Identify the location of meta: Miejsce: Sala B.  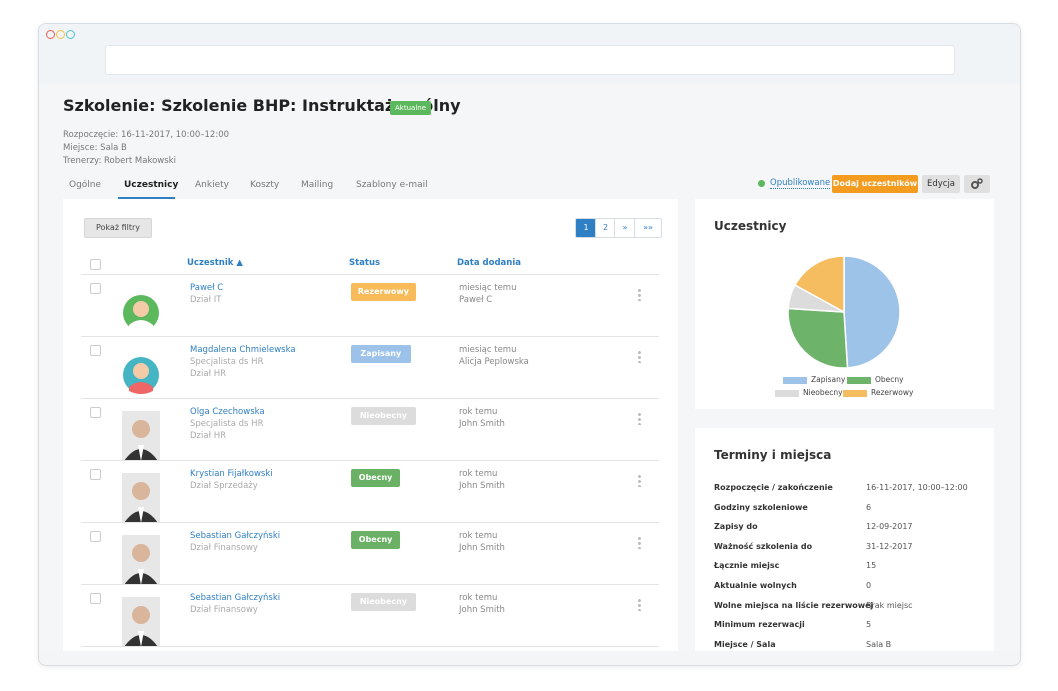
(95, 148).